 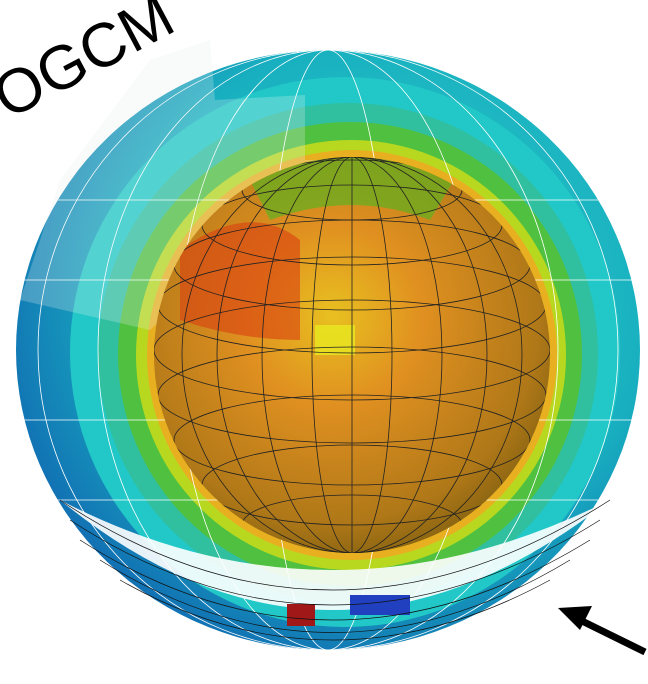 What do you see at coordinates (602, 631) in the screenshot?
I see `pointer-arrow` at bounding box center [602, 631].